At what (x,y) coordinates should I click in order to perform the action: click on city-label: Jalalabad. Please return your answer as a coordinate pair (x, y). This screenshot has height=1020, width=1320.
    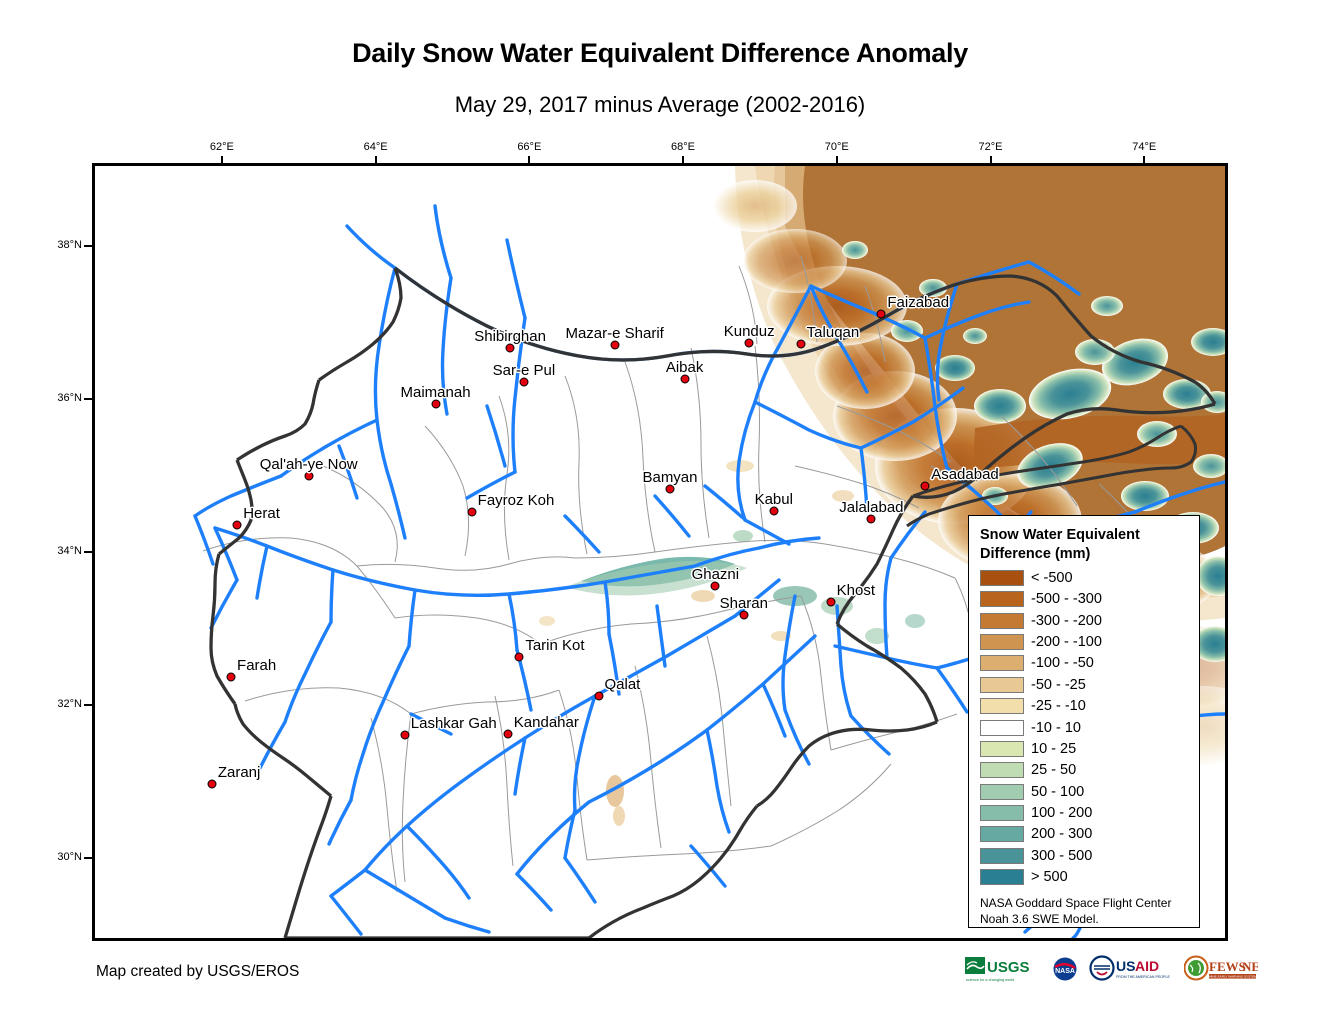
    Looking at the image, I should click on (871, 508).